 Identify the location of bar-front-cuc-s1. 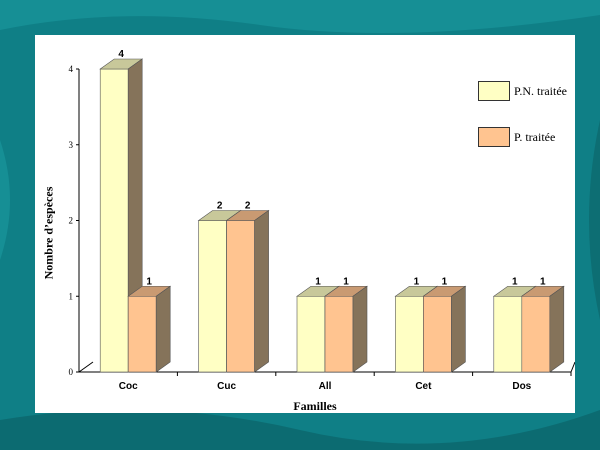
(212, 296).